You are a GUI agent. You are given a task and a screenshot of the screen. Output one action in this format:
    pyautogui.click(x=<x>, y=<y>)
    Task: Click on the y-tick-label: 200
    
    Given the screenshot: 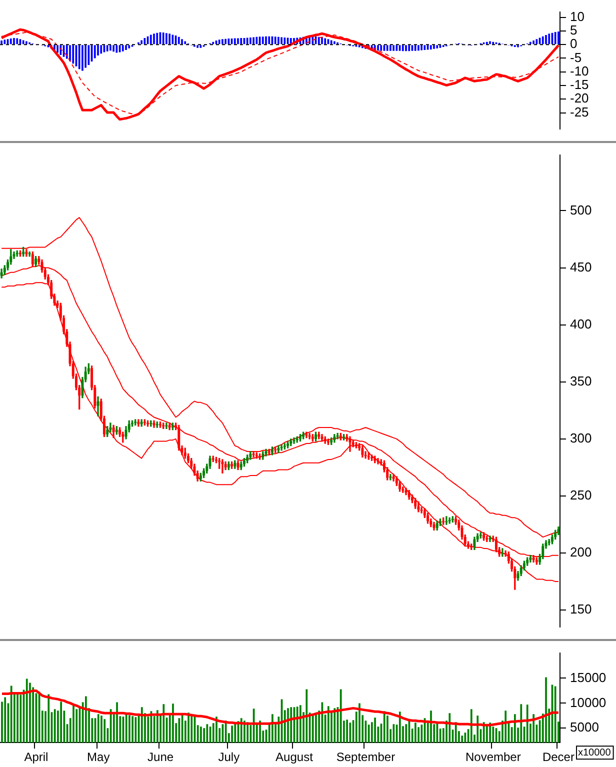 What is the action you would take?
    pyautogui.click(x=581, y=552)
    